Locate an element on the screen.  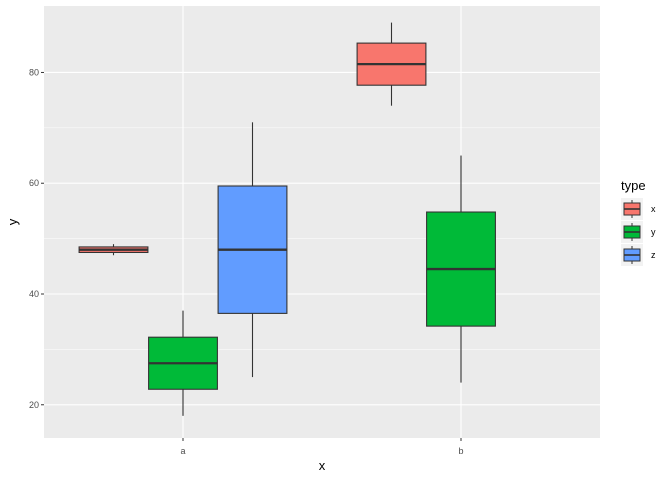
x-tick-label: b is located at coordinates (460, 451).